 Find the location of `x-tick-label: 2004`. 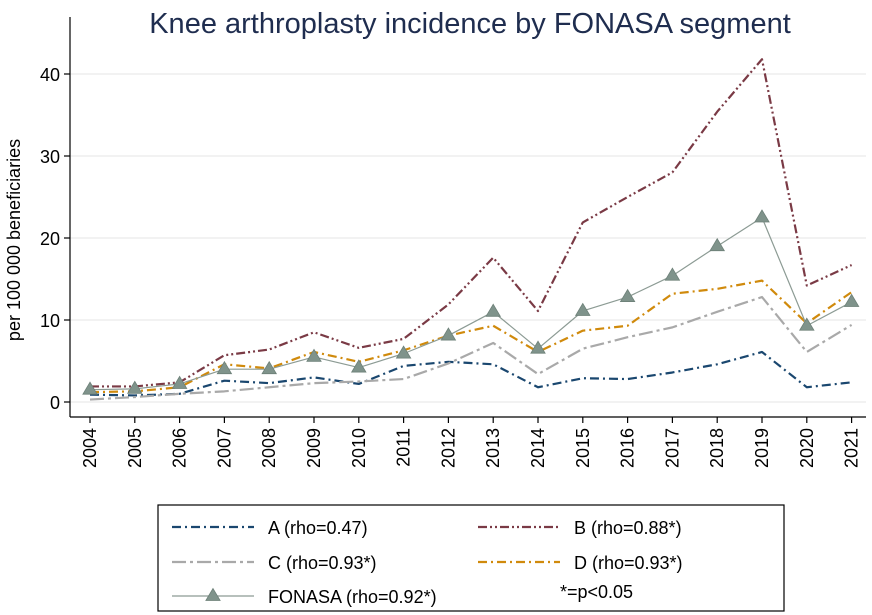

x-tick-label: 2004 is located at coordinates (90, 448).